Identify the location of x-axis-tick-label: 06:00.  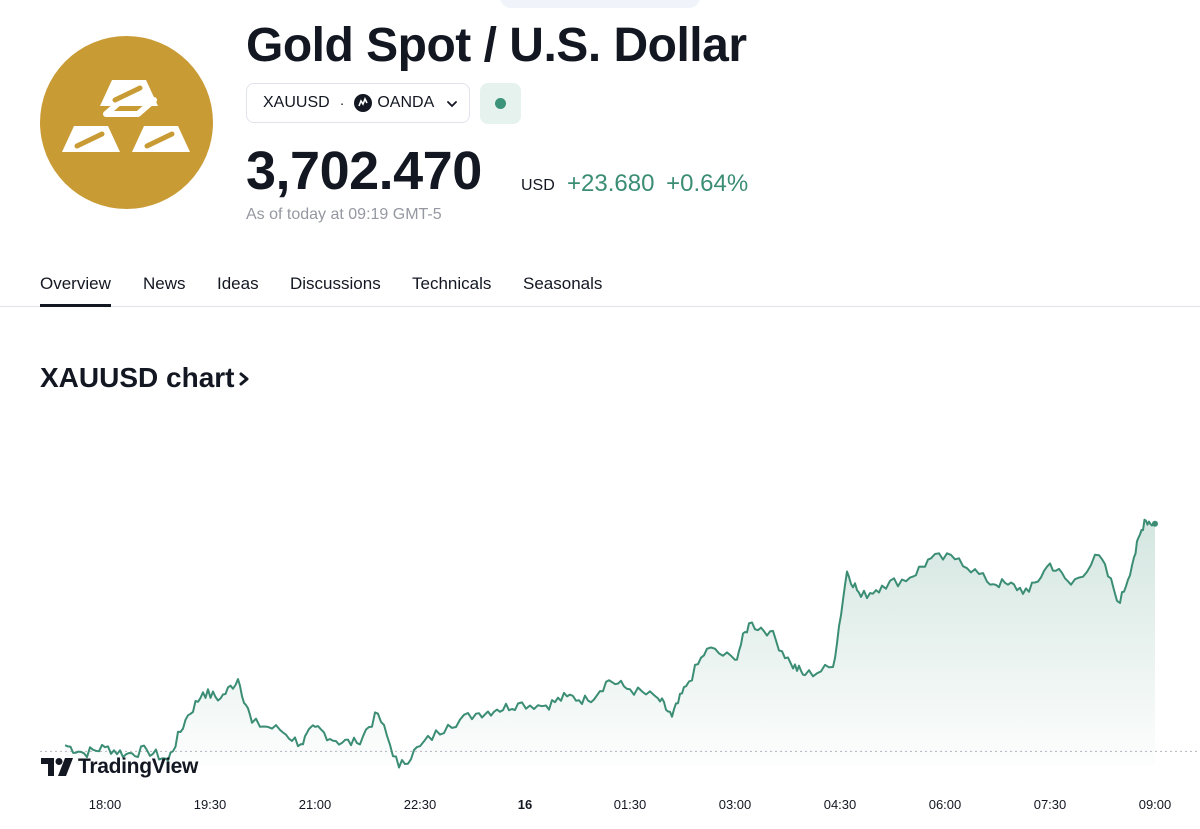
(945, 804).